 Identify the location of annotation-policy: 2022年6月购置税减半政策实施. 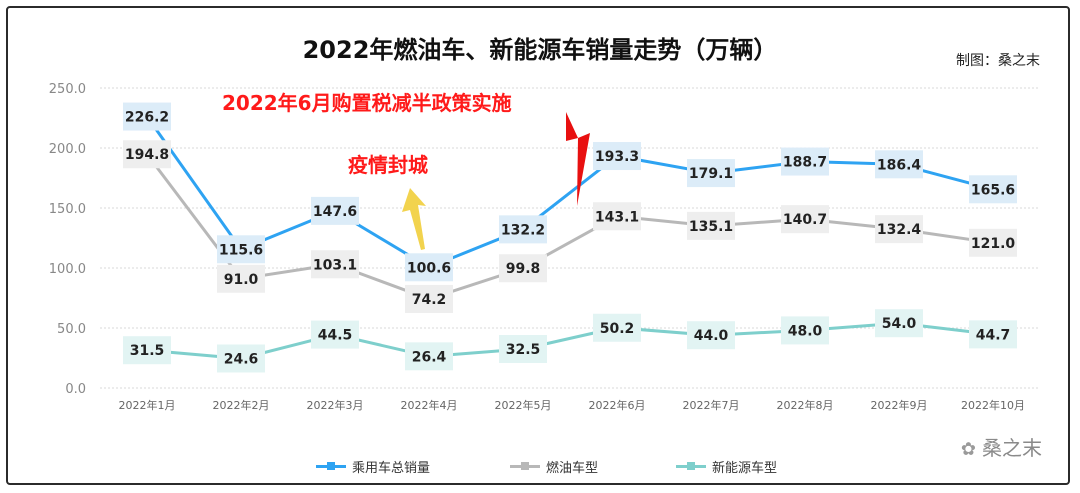
(367, 103).